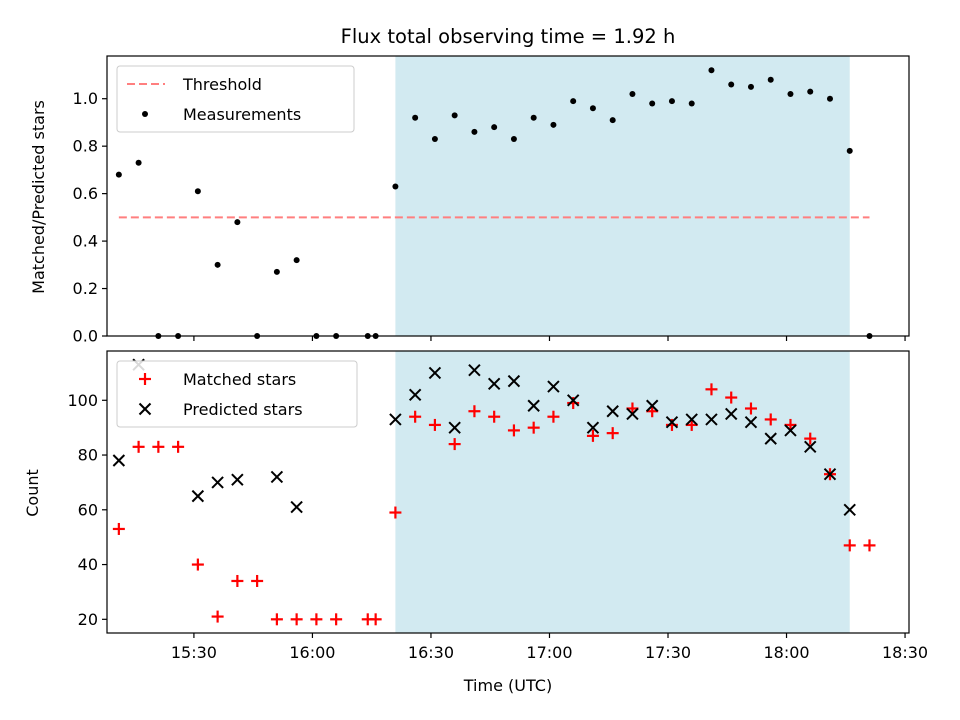 This screenshot has width=960, height=720. Describe the element at coordinates (85, 193) in the screenshot. I see `top-y-tick-label: 0.6` at that location.